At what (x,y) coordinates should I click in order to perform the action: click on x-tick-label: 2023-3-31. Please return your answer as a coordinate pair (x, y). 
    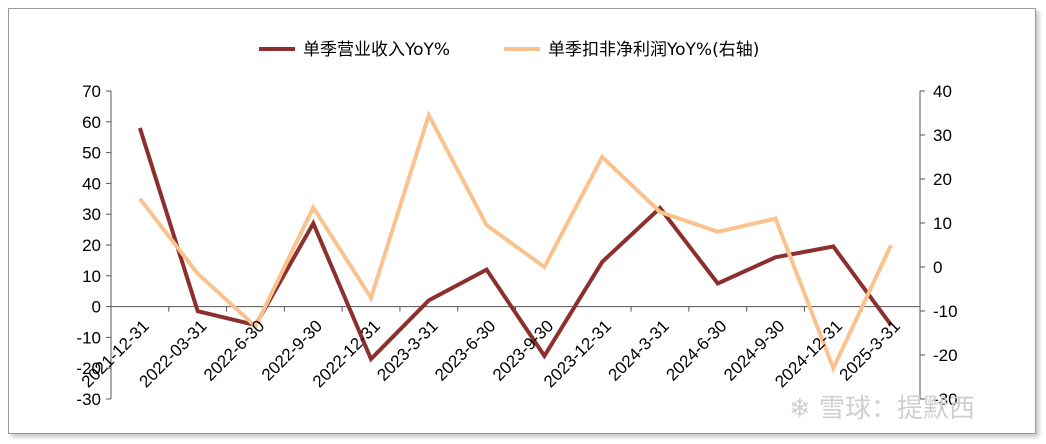
    Looking at the image, I should click on (407, 350).